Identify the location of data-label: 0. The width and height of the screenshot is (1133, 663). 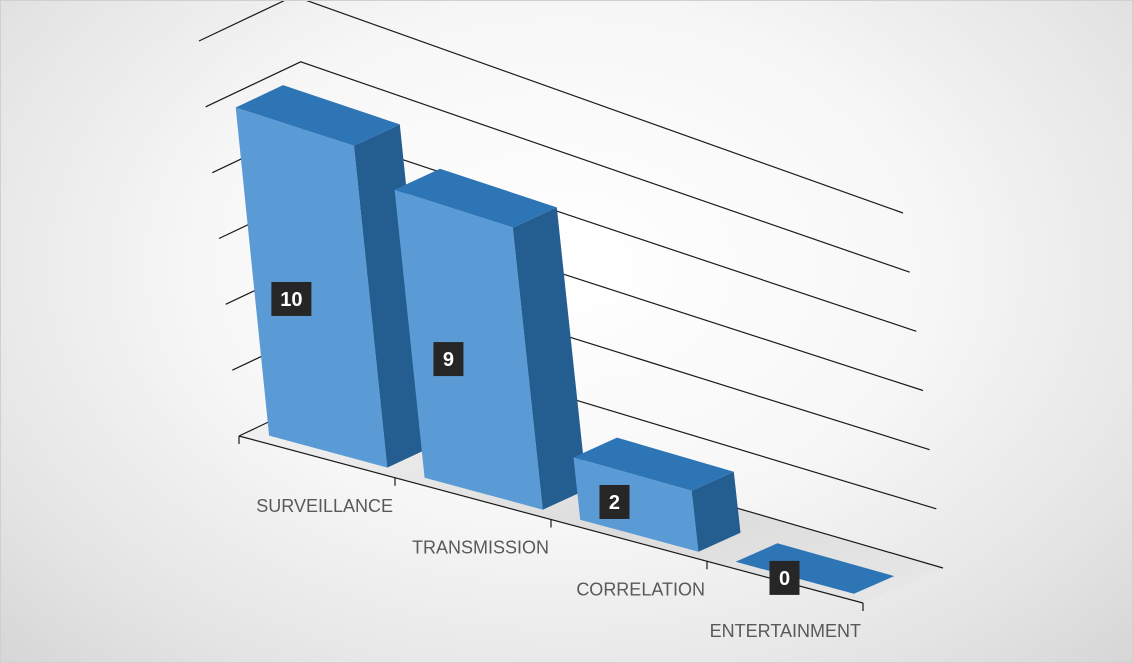
(784, 577).